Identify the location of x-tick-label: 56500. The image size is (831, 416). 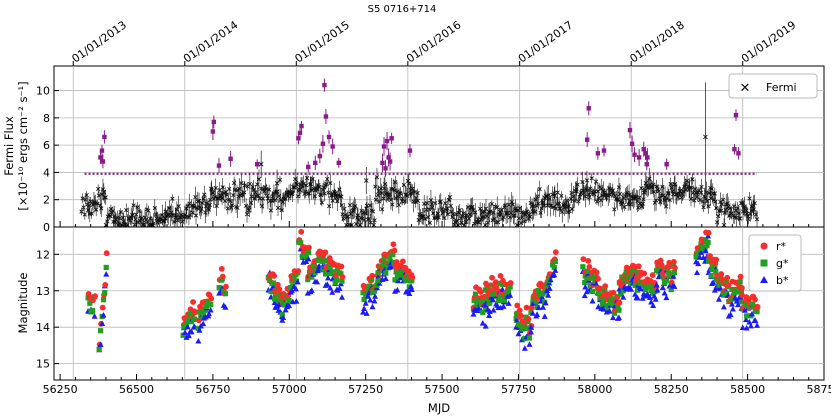
(136, 389).